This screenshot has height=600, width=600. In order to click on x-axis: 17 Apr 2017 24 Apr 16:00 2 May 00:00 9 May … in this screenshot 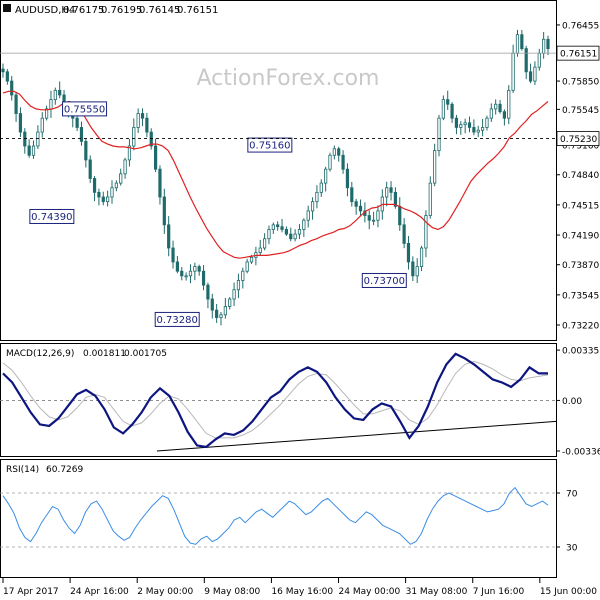, I will do `click(299, 587)`.